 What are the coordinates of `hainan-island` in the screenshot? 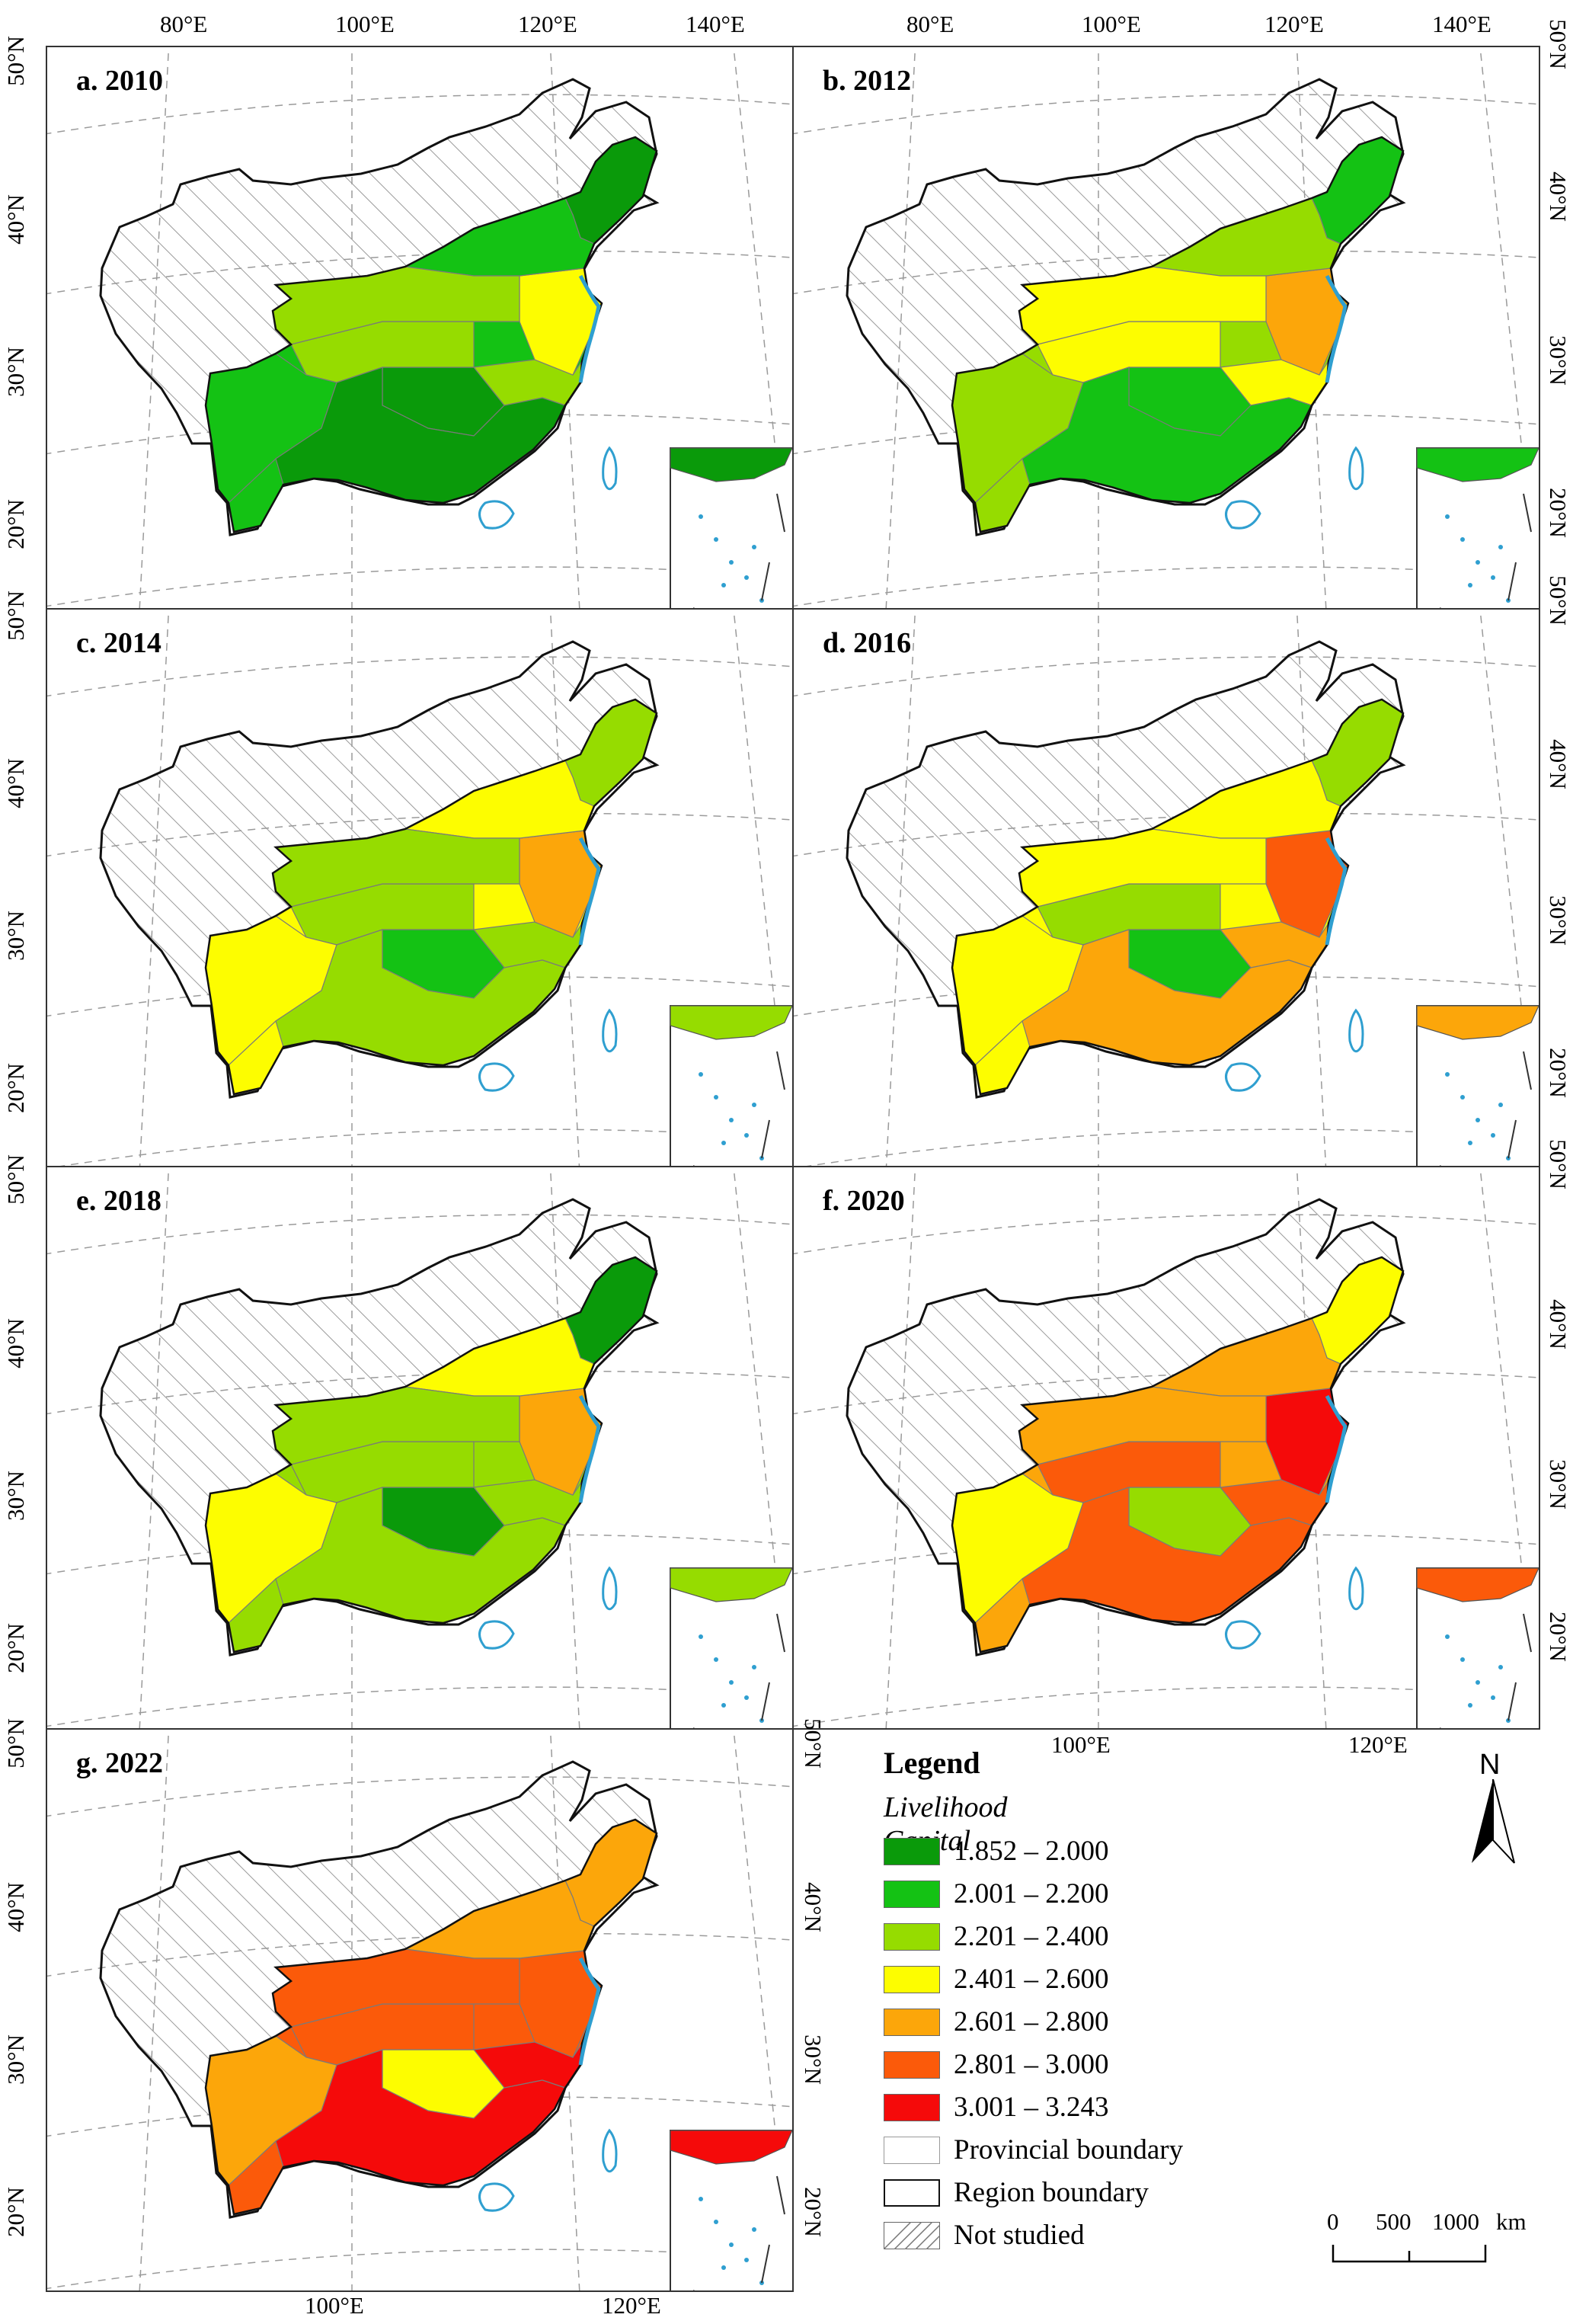 It's located at (1243, 1635).